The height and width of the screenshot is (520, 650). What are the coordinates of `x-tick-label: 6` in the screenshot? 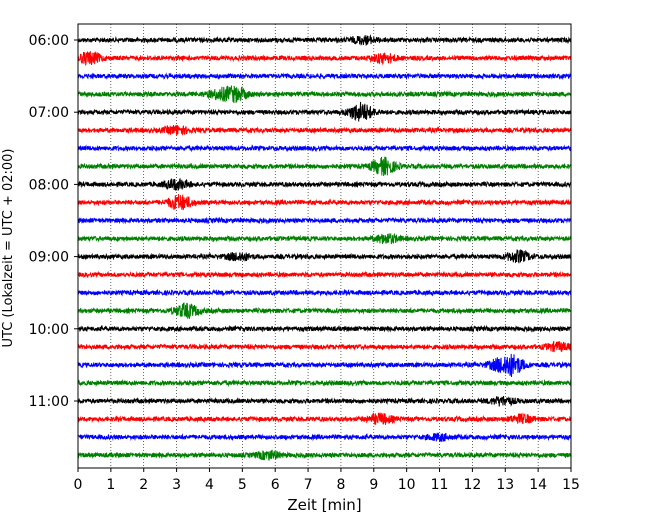 It's located at (275, 485).